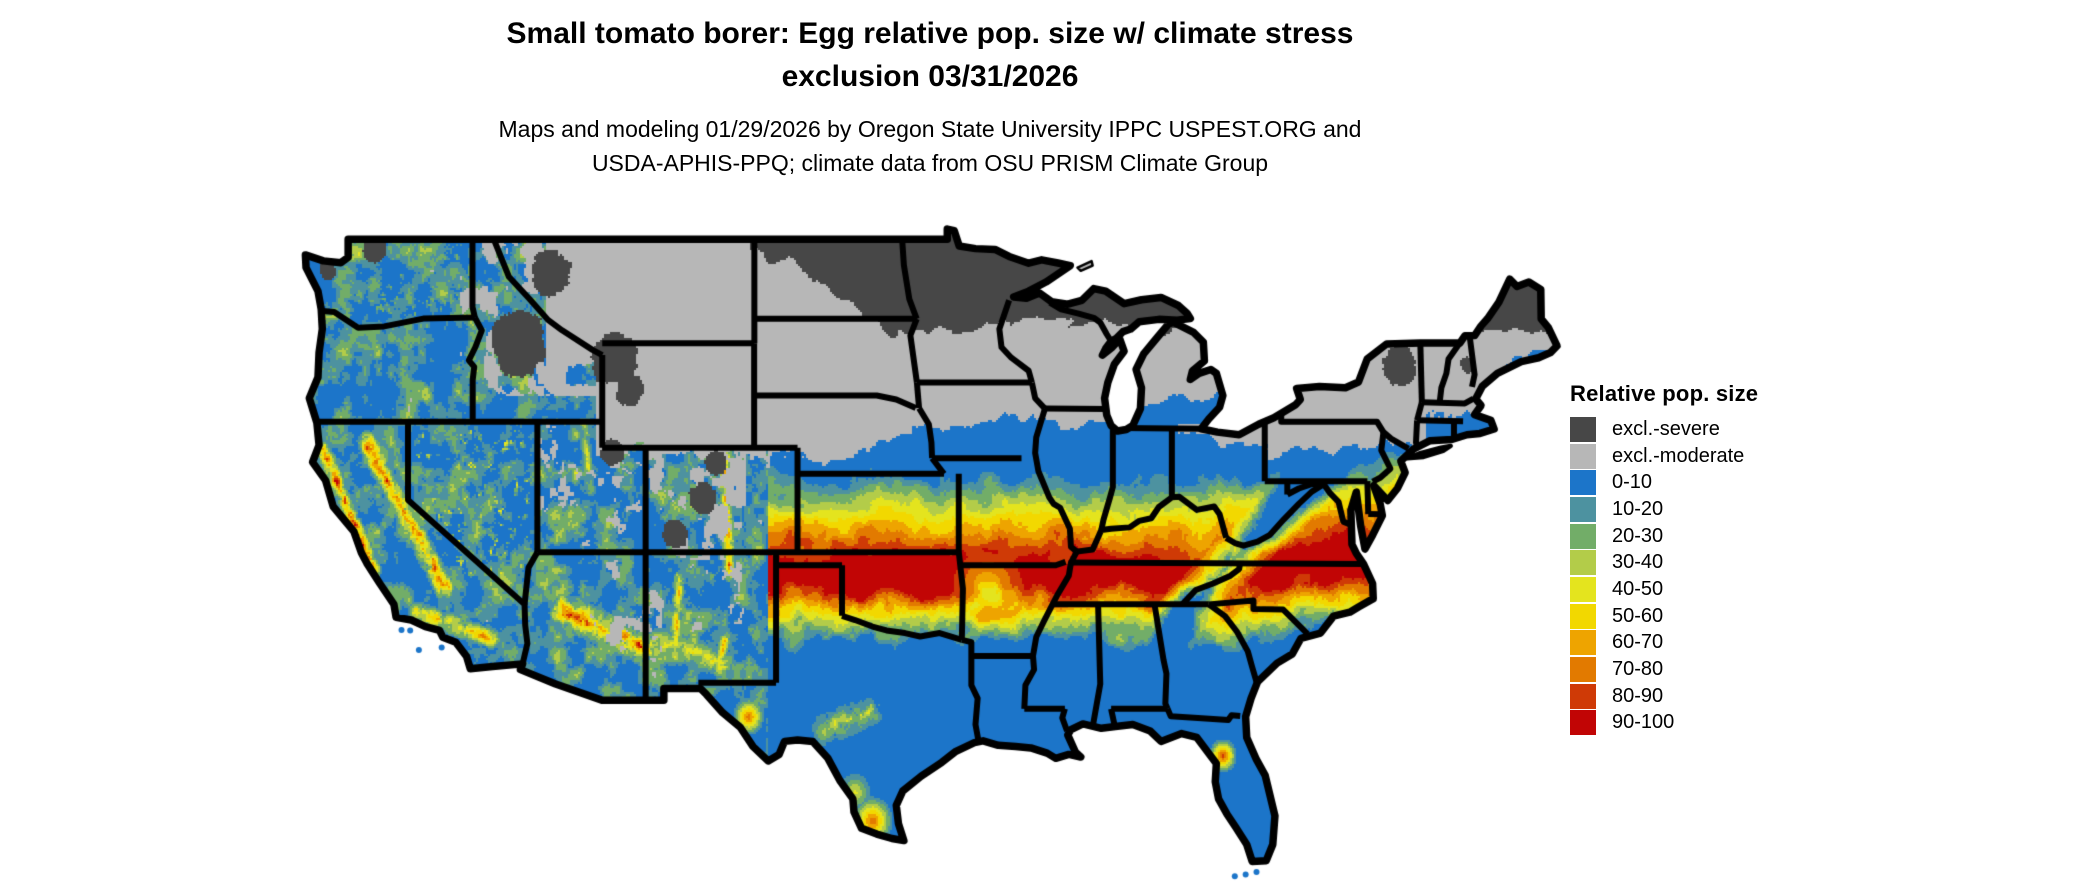 The height and width of the screenshot is (892, 2100). Describe the element at coordinates (1632, 482) in the screenshot. I see `legend-label: 0-10` at that location.